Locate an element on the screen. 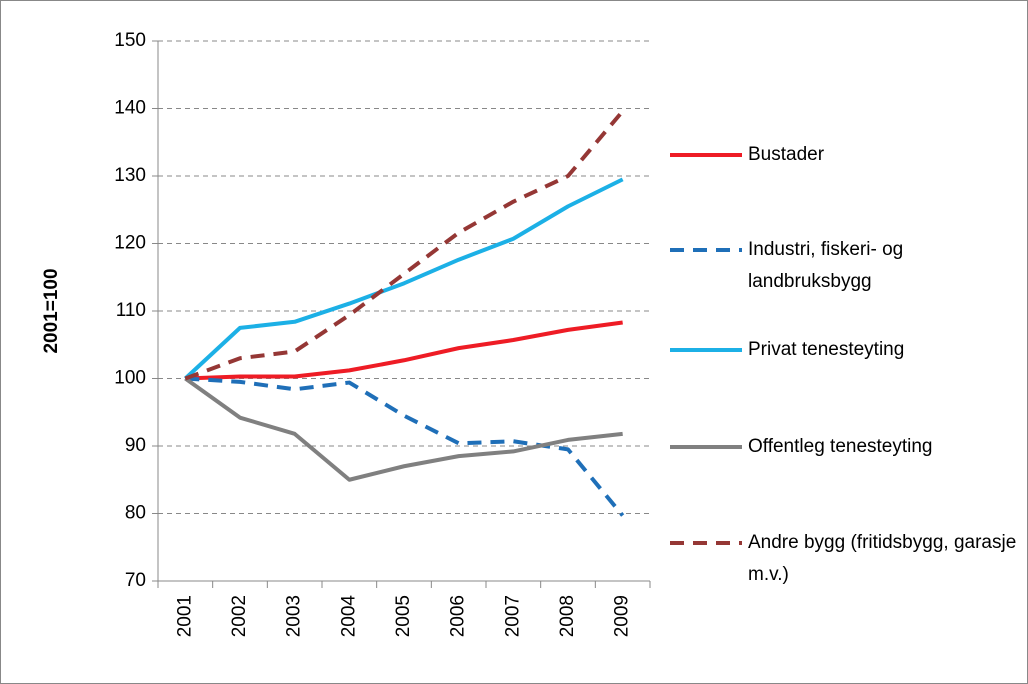 The image size is (1028, 684). y-tick-label: 130 is located at coordinates (130, 175).